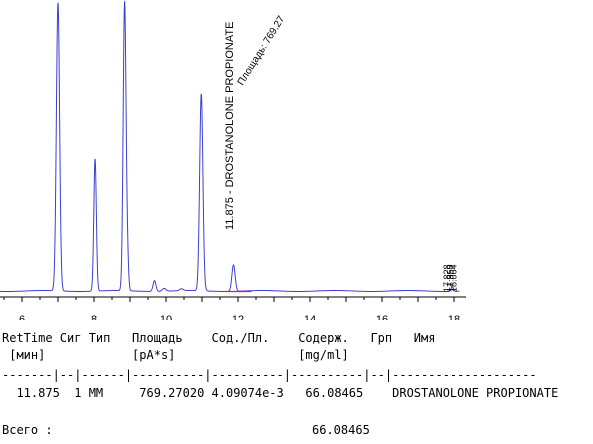 This screenshot has height=444, width=593. Describe the element at coordinates (341, 430) in the screenshot. I see `report-total-value: 66.08465` at that location.